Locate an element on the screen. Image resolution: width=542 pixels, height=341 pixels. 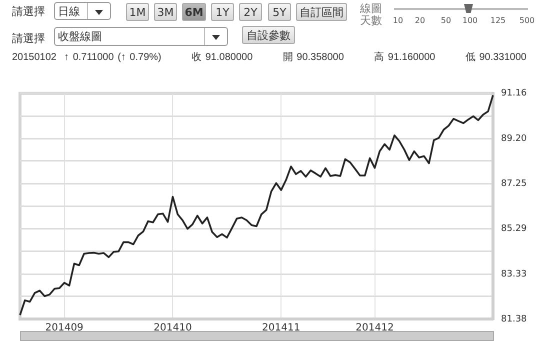
y-tick-label: 91.16 is located at coordinates (514, 93).